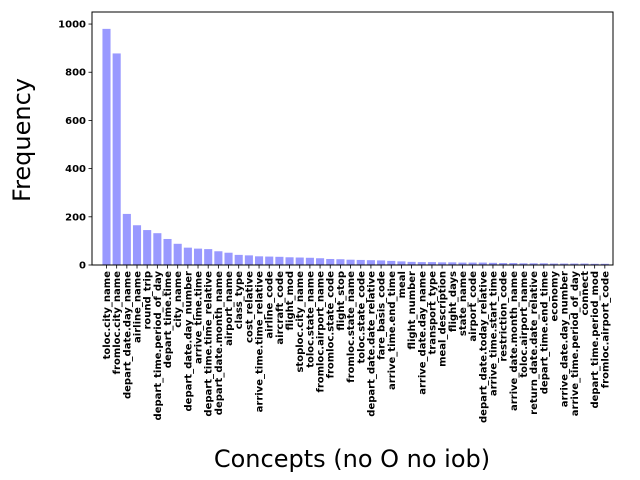 This screenshot has height=480, width=640. I want to click on bar-fromloc.state_code, so click(330, 261).